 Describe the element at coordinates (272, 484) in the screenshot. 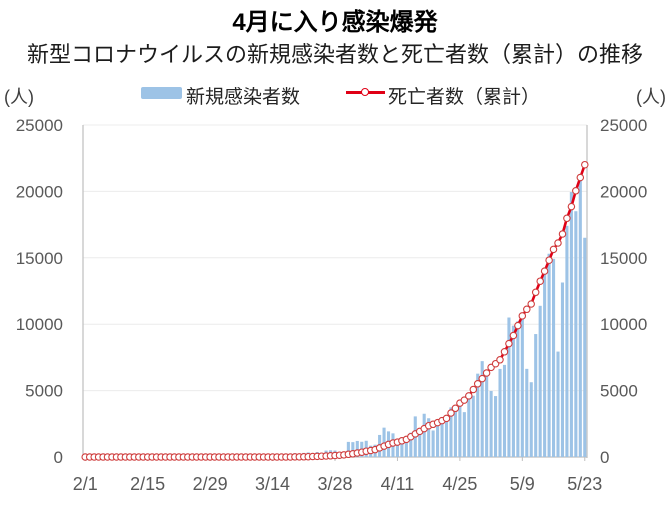

I see `x-axis-tick-label: 3/14` at that location.